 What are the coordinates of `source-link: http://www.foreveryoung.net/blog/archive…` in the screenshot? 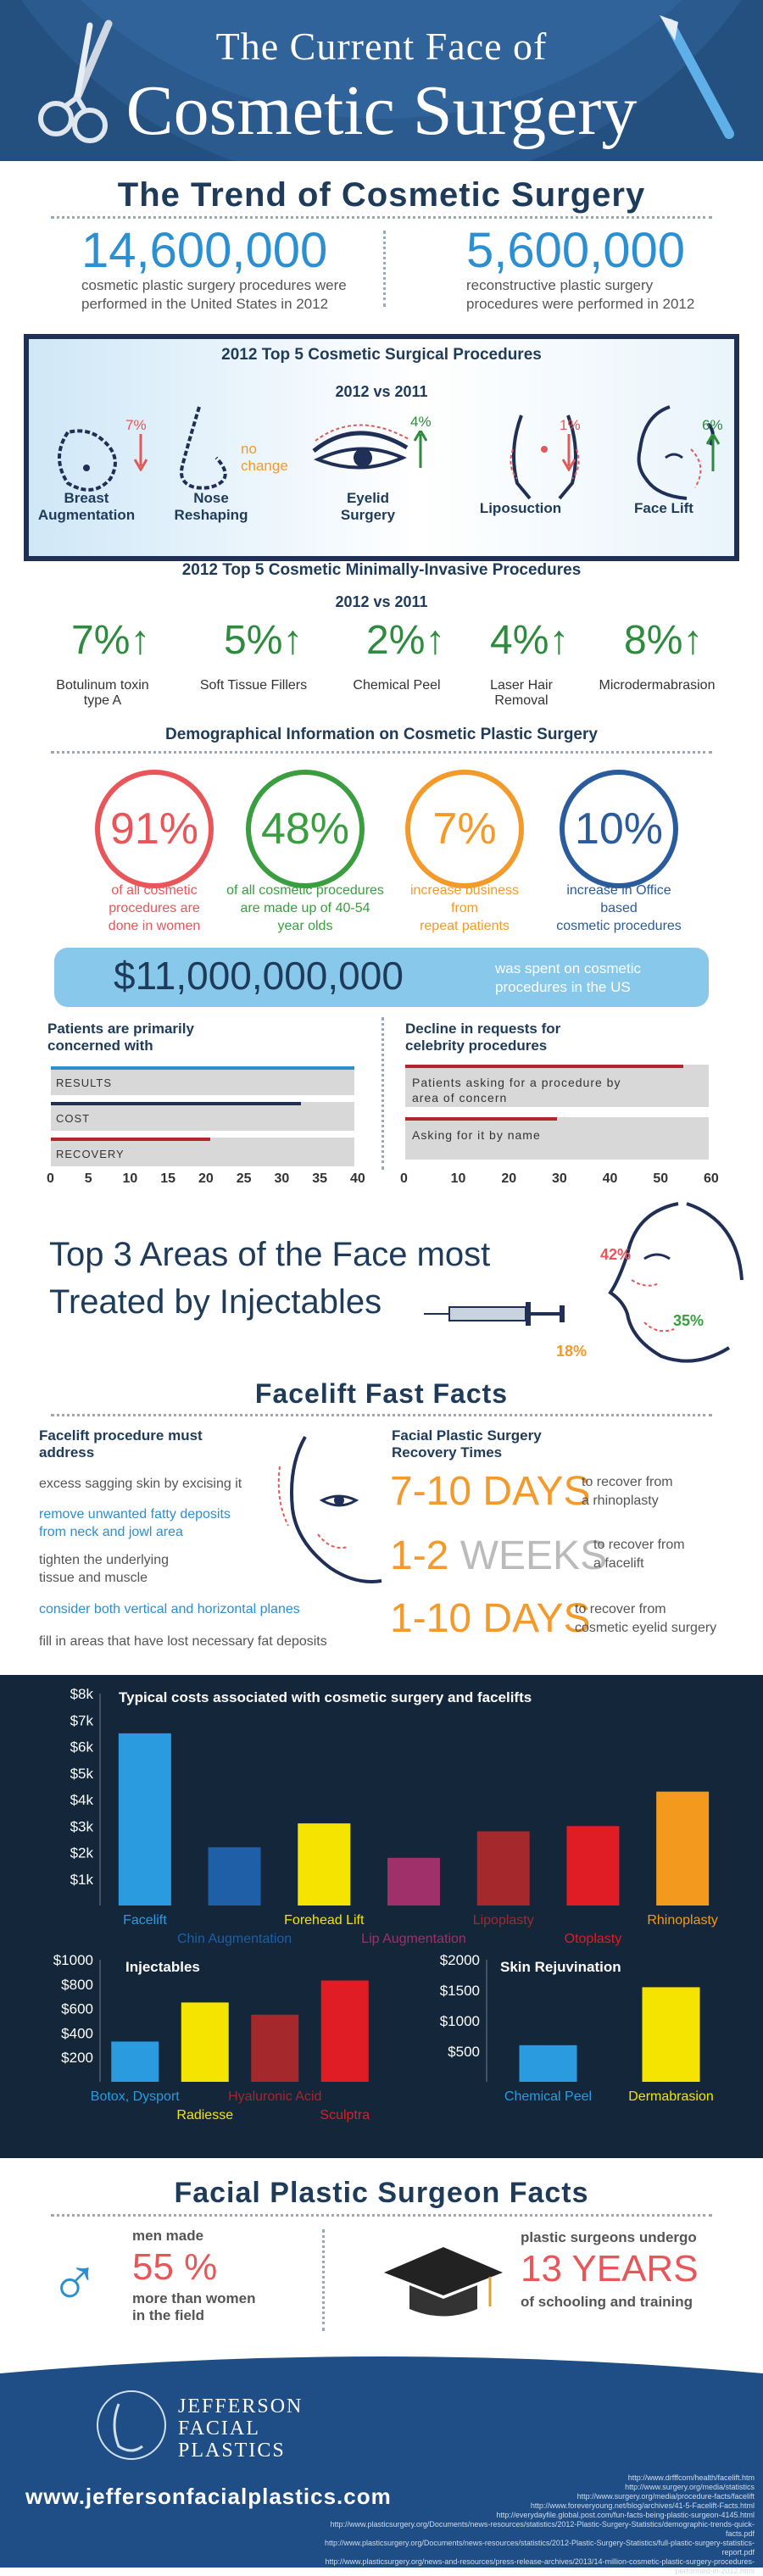 It's located at (642, 2505).